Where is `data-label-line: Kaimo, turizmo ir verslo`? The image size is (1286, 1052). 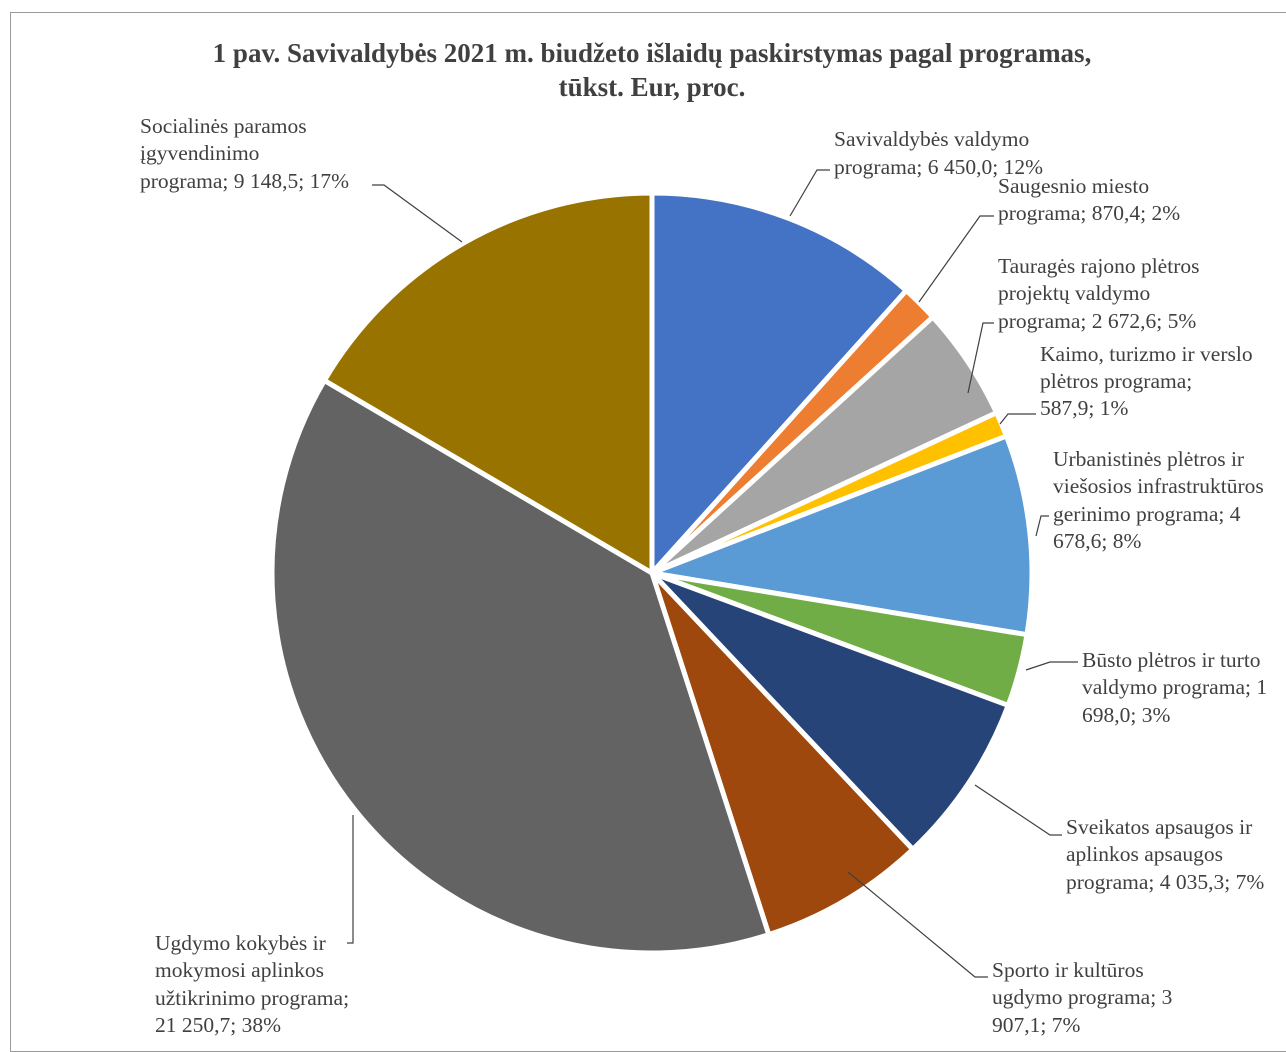 data-label-line: Kaimo, turizmo ir verslo is located at coordinates (1146, 354).